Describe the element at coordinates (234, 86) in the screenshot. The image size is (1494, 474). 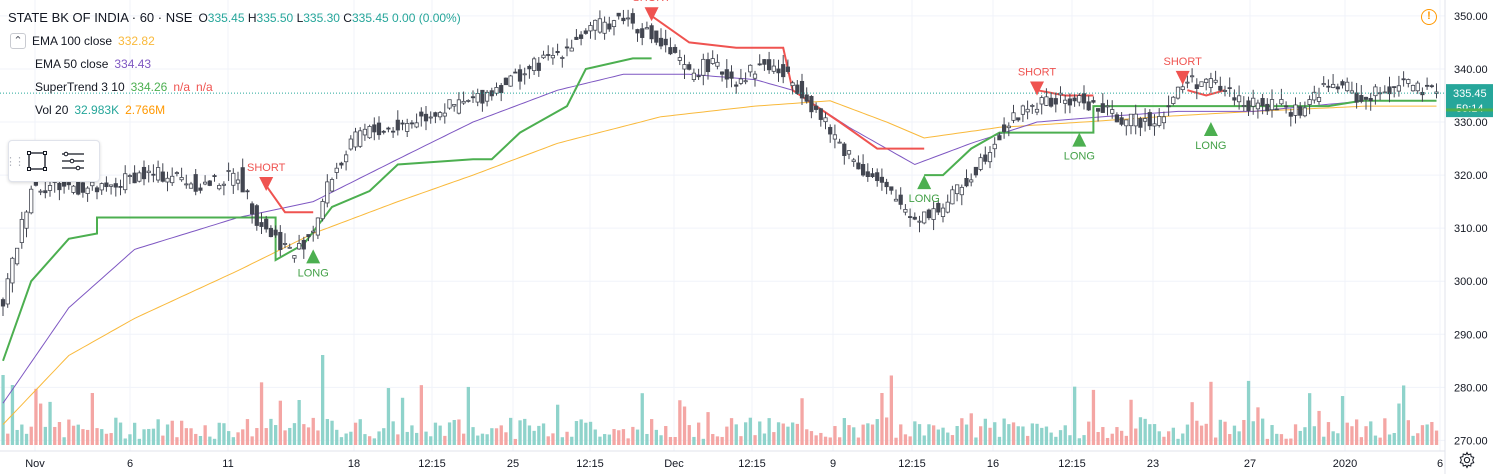
I see `indicator-supertrend: SuperTrend 3 10 334.26 n/a n/a` at that location.